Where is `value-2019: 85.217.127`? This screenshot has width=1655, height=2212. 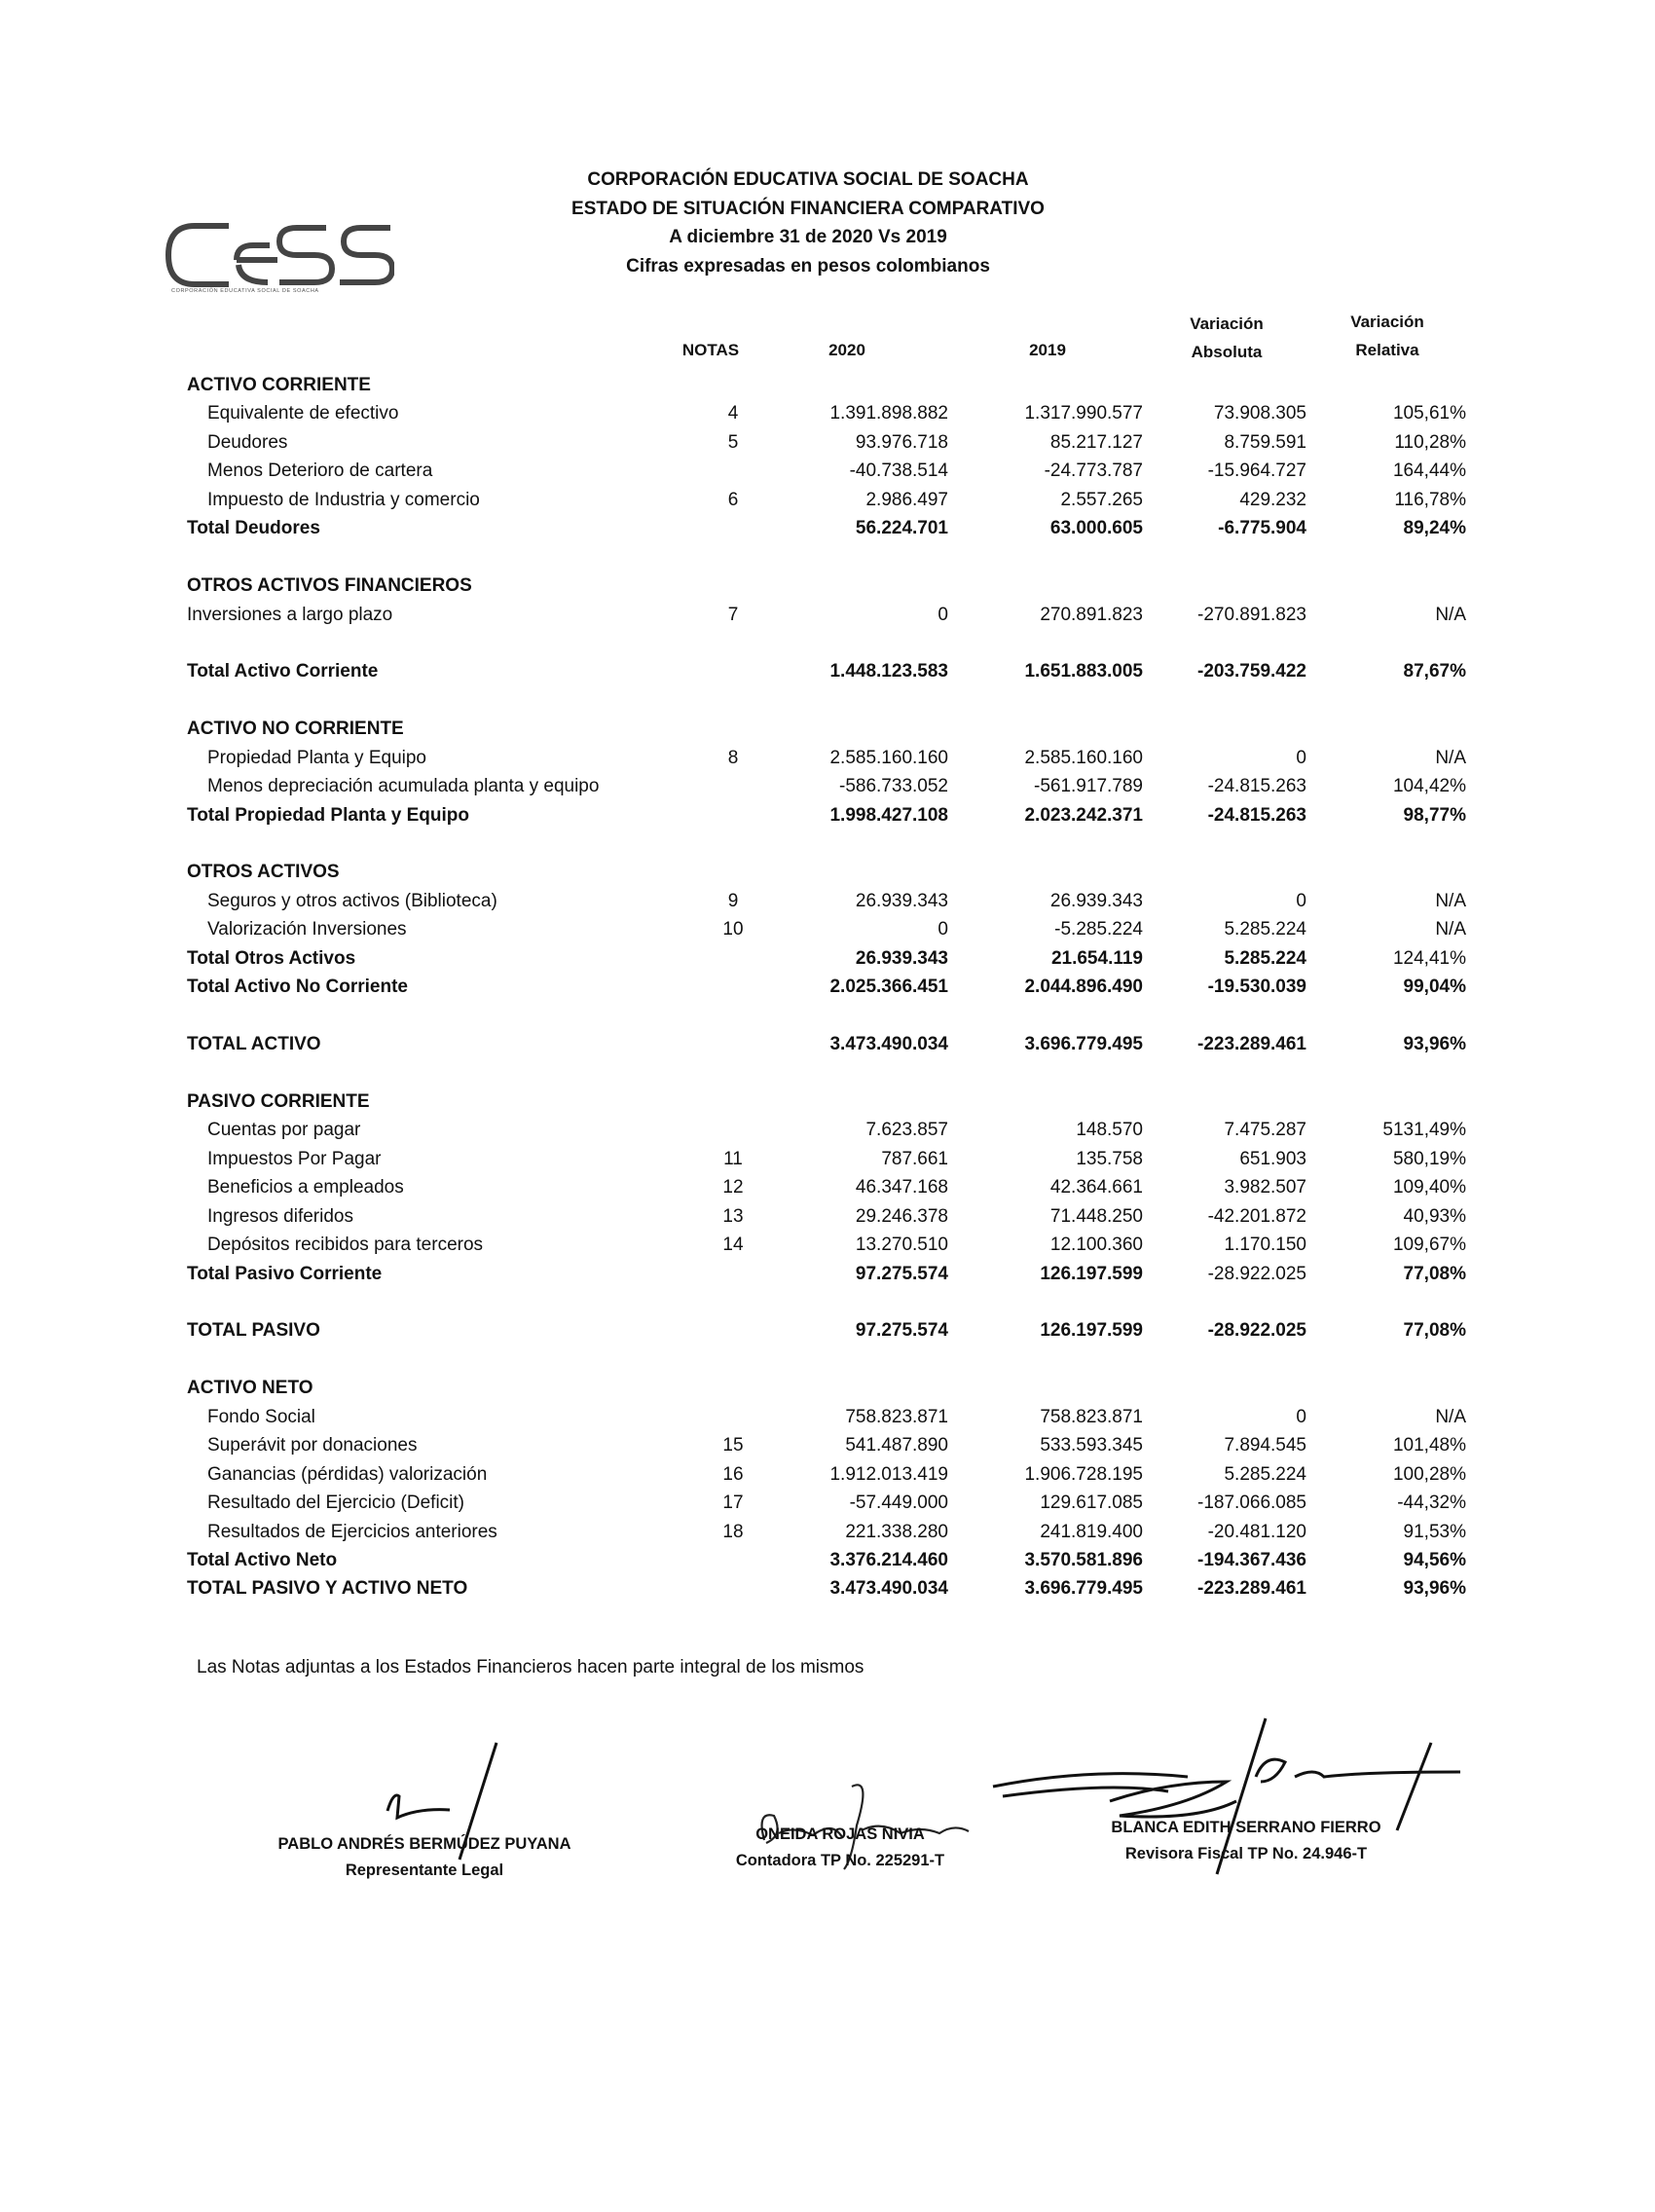
value-2019: 85.217.127 is located at coordinates (1096, 442).